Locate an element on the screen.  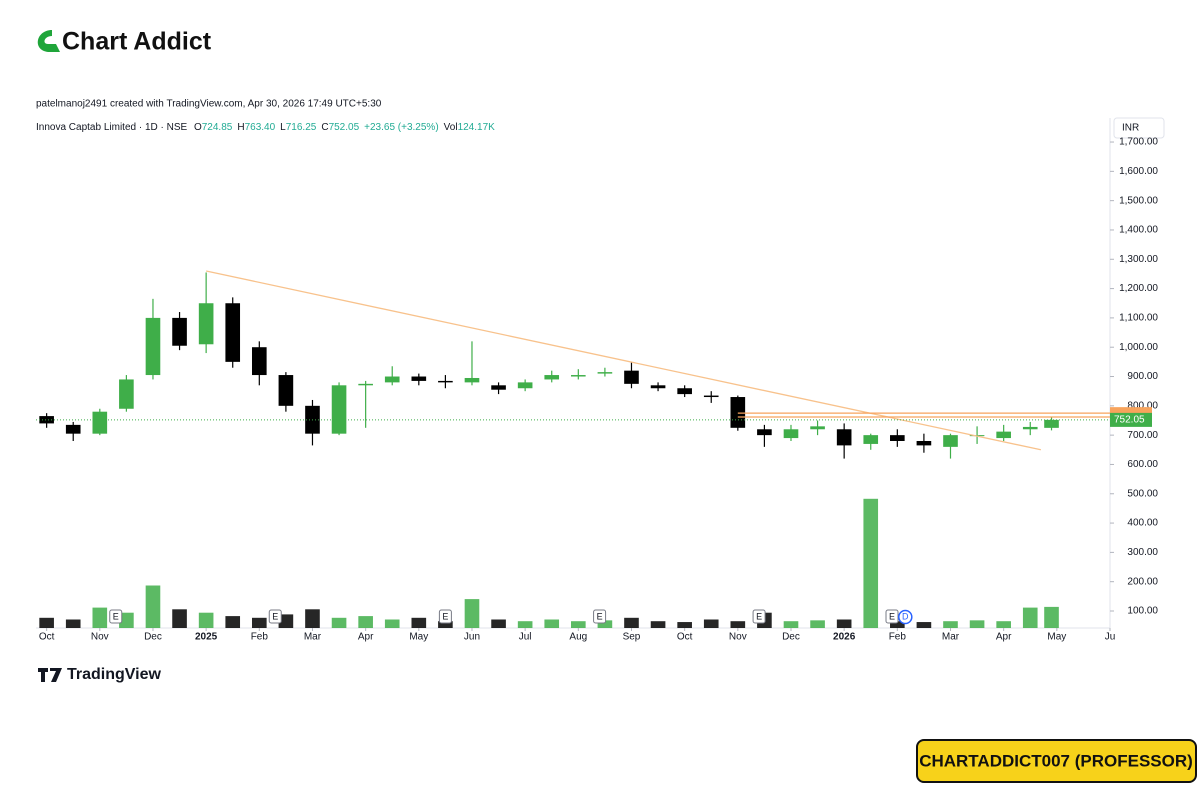
badge-text: CHARTADDICT007 (PROFESSOR) is located at coordinates (1056, 760).